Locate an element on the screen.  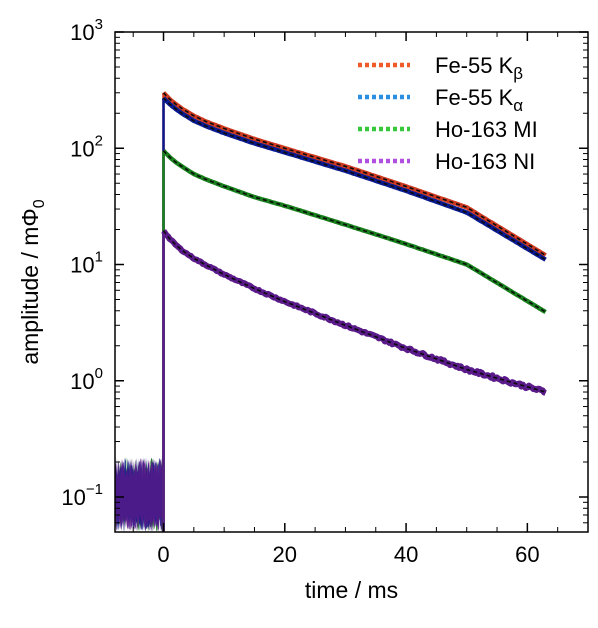
y-axis-label: amplitude / mΦ0 is located at coordinates (32, 281).